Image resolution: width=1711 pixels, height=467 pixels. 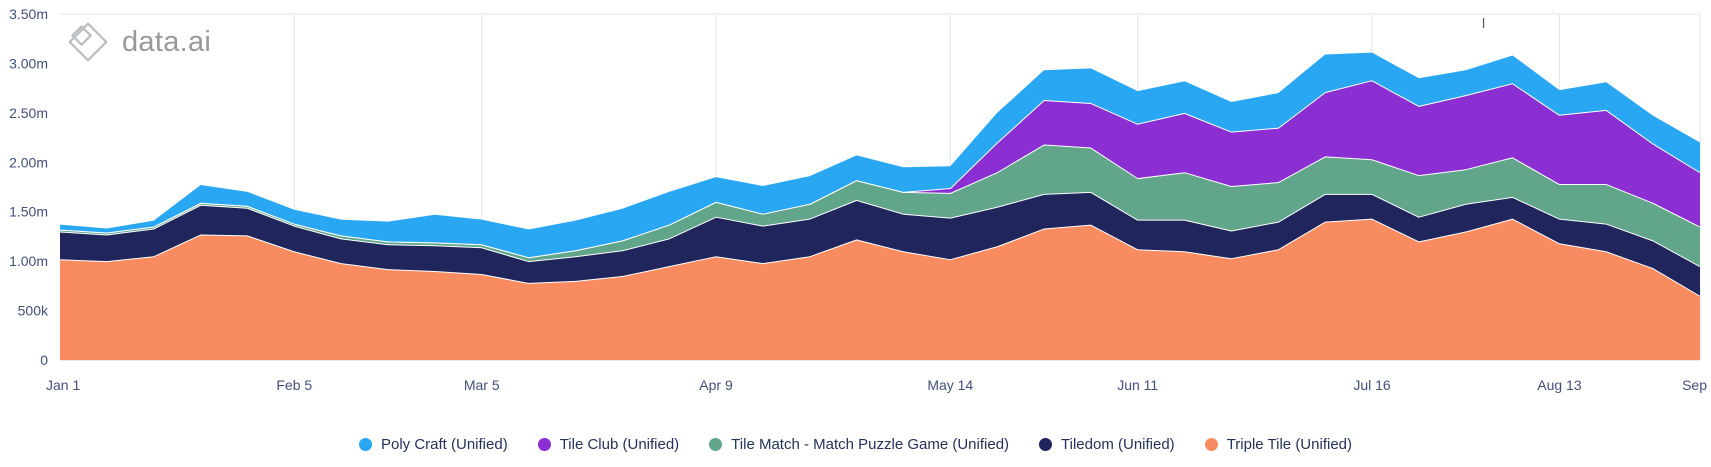 I want to click on legend-label-tiledom: Tiledom (Unified), so click(x=1118, y=444).